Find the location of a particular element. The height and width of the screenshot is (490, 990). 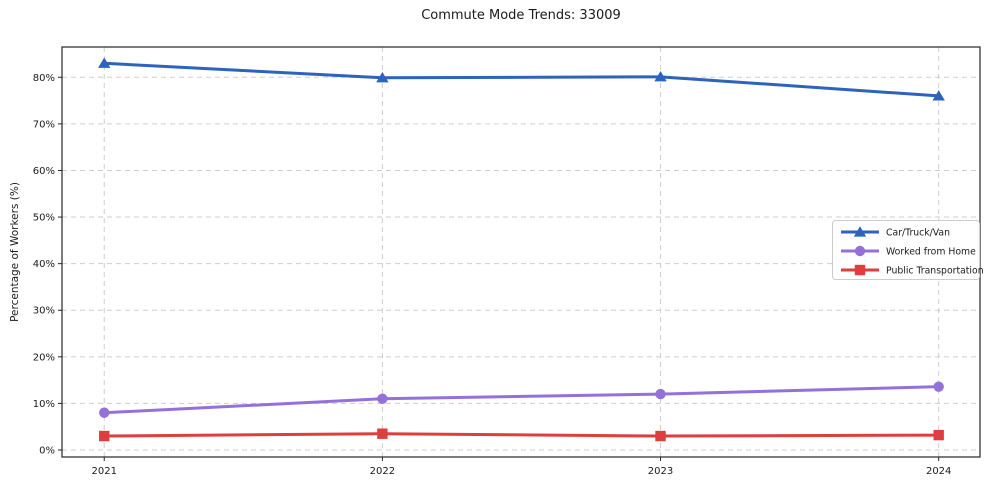

y-tick-label: 70% is located at coordinates (44, 124).